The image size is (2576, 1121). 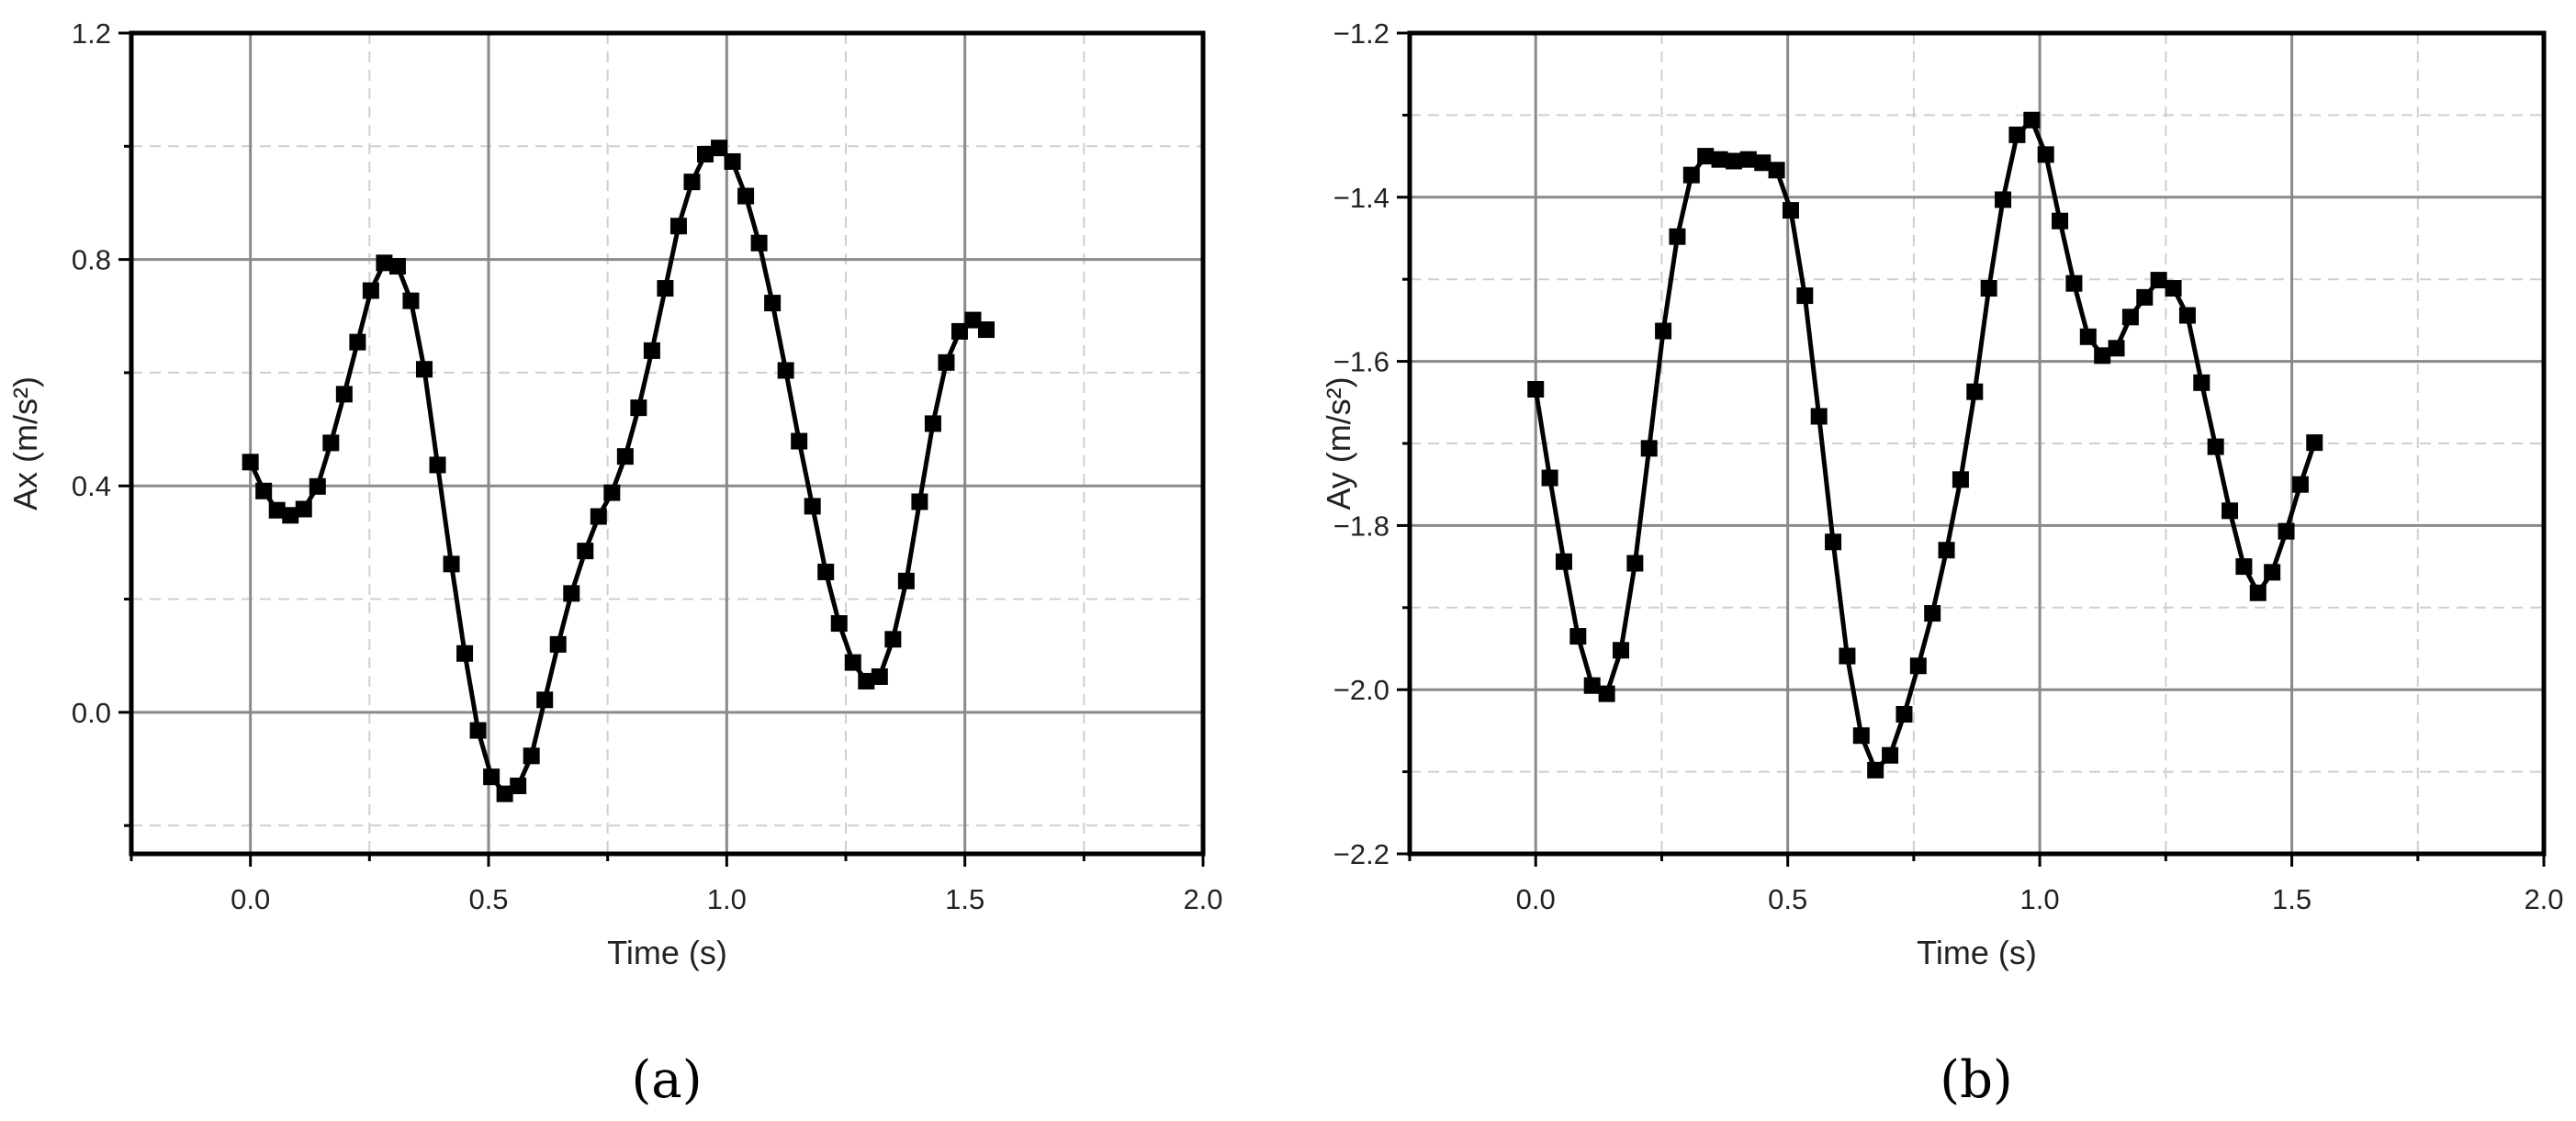 What do you see at coordinates (1361, 526) in the screenshot?
I see `y-tick-label: −1.8` at bounding box center [1361, 526].